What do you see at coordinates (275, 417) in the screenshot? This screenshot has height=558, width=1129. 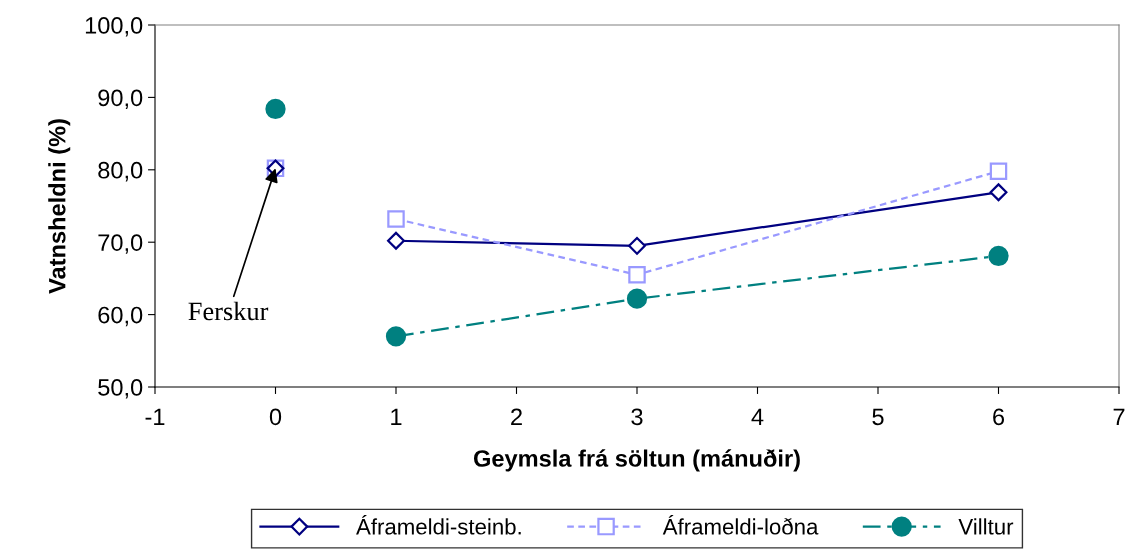 I see `x-tick-label: 0` at bounding box center [275, 417].